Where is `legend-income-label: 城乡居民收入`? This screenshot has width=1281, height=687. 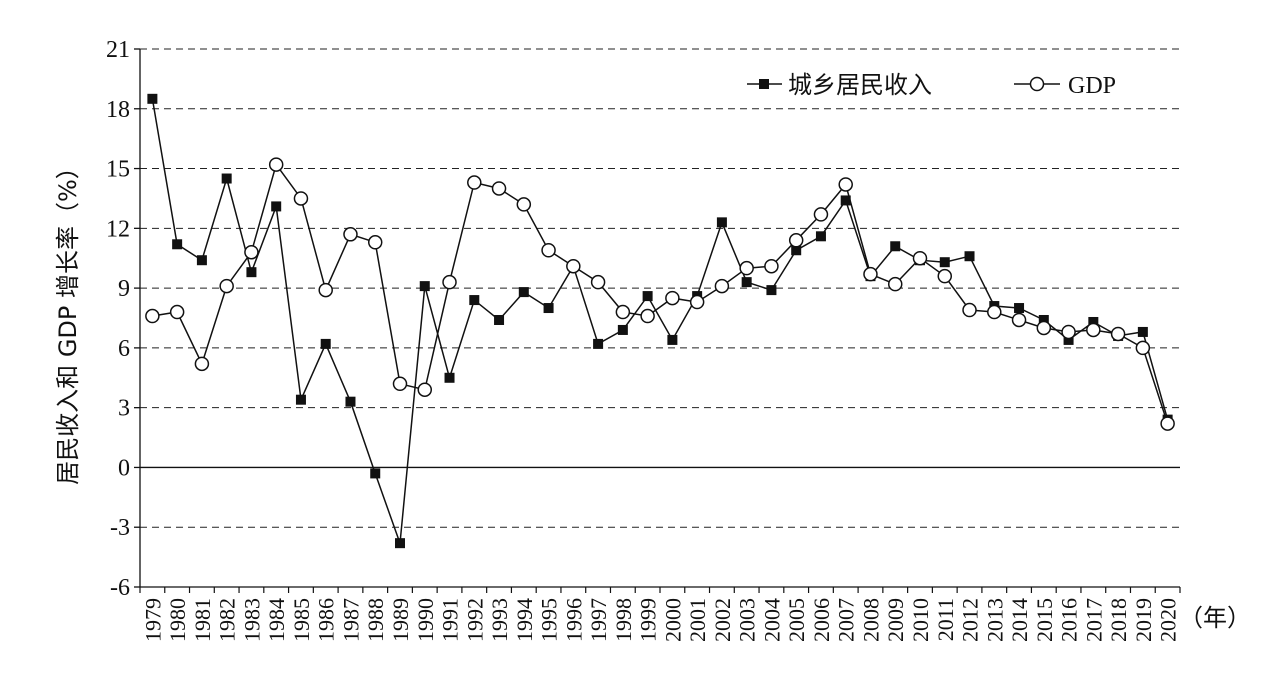 legend-income-label: 城乡居民收入 is located at coordinates (860, 85).